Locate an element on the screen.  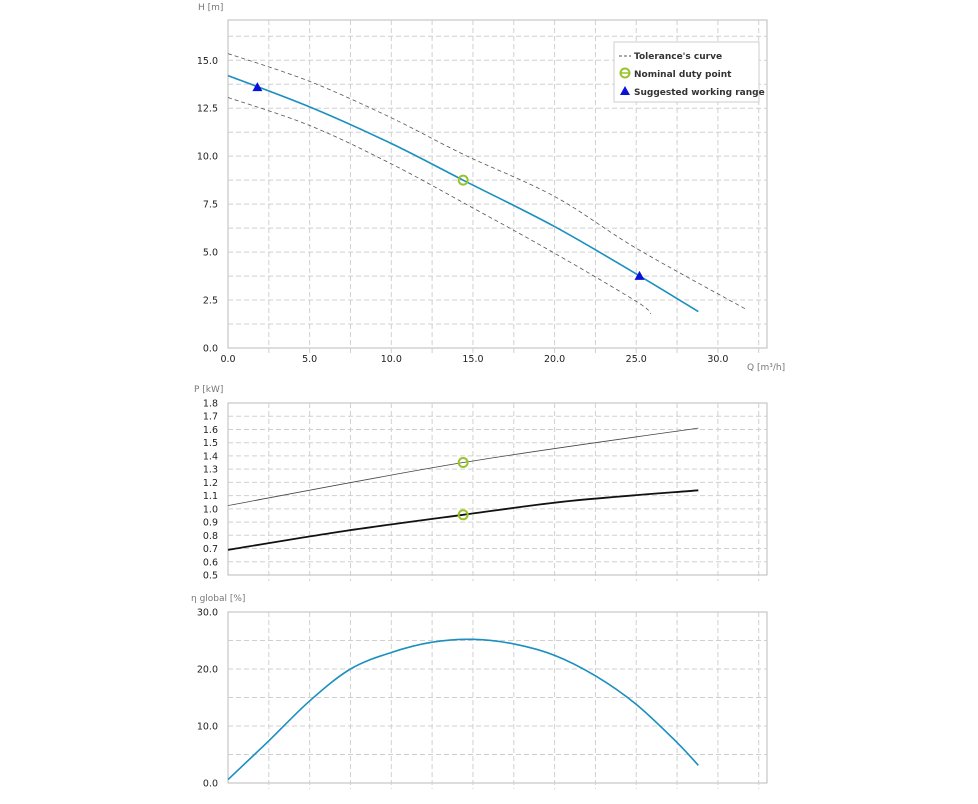
head-x-tick-label: 10.0 is located at coordinates (391, 359).